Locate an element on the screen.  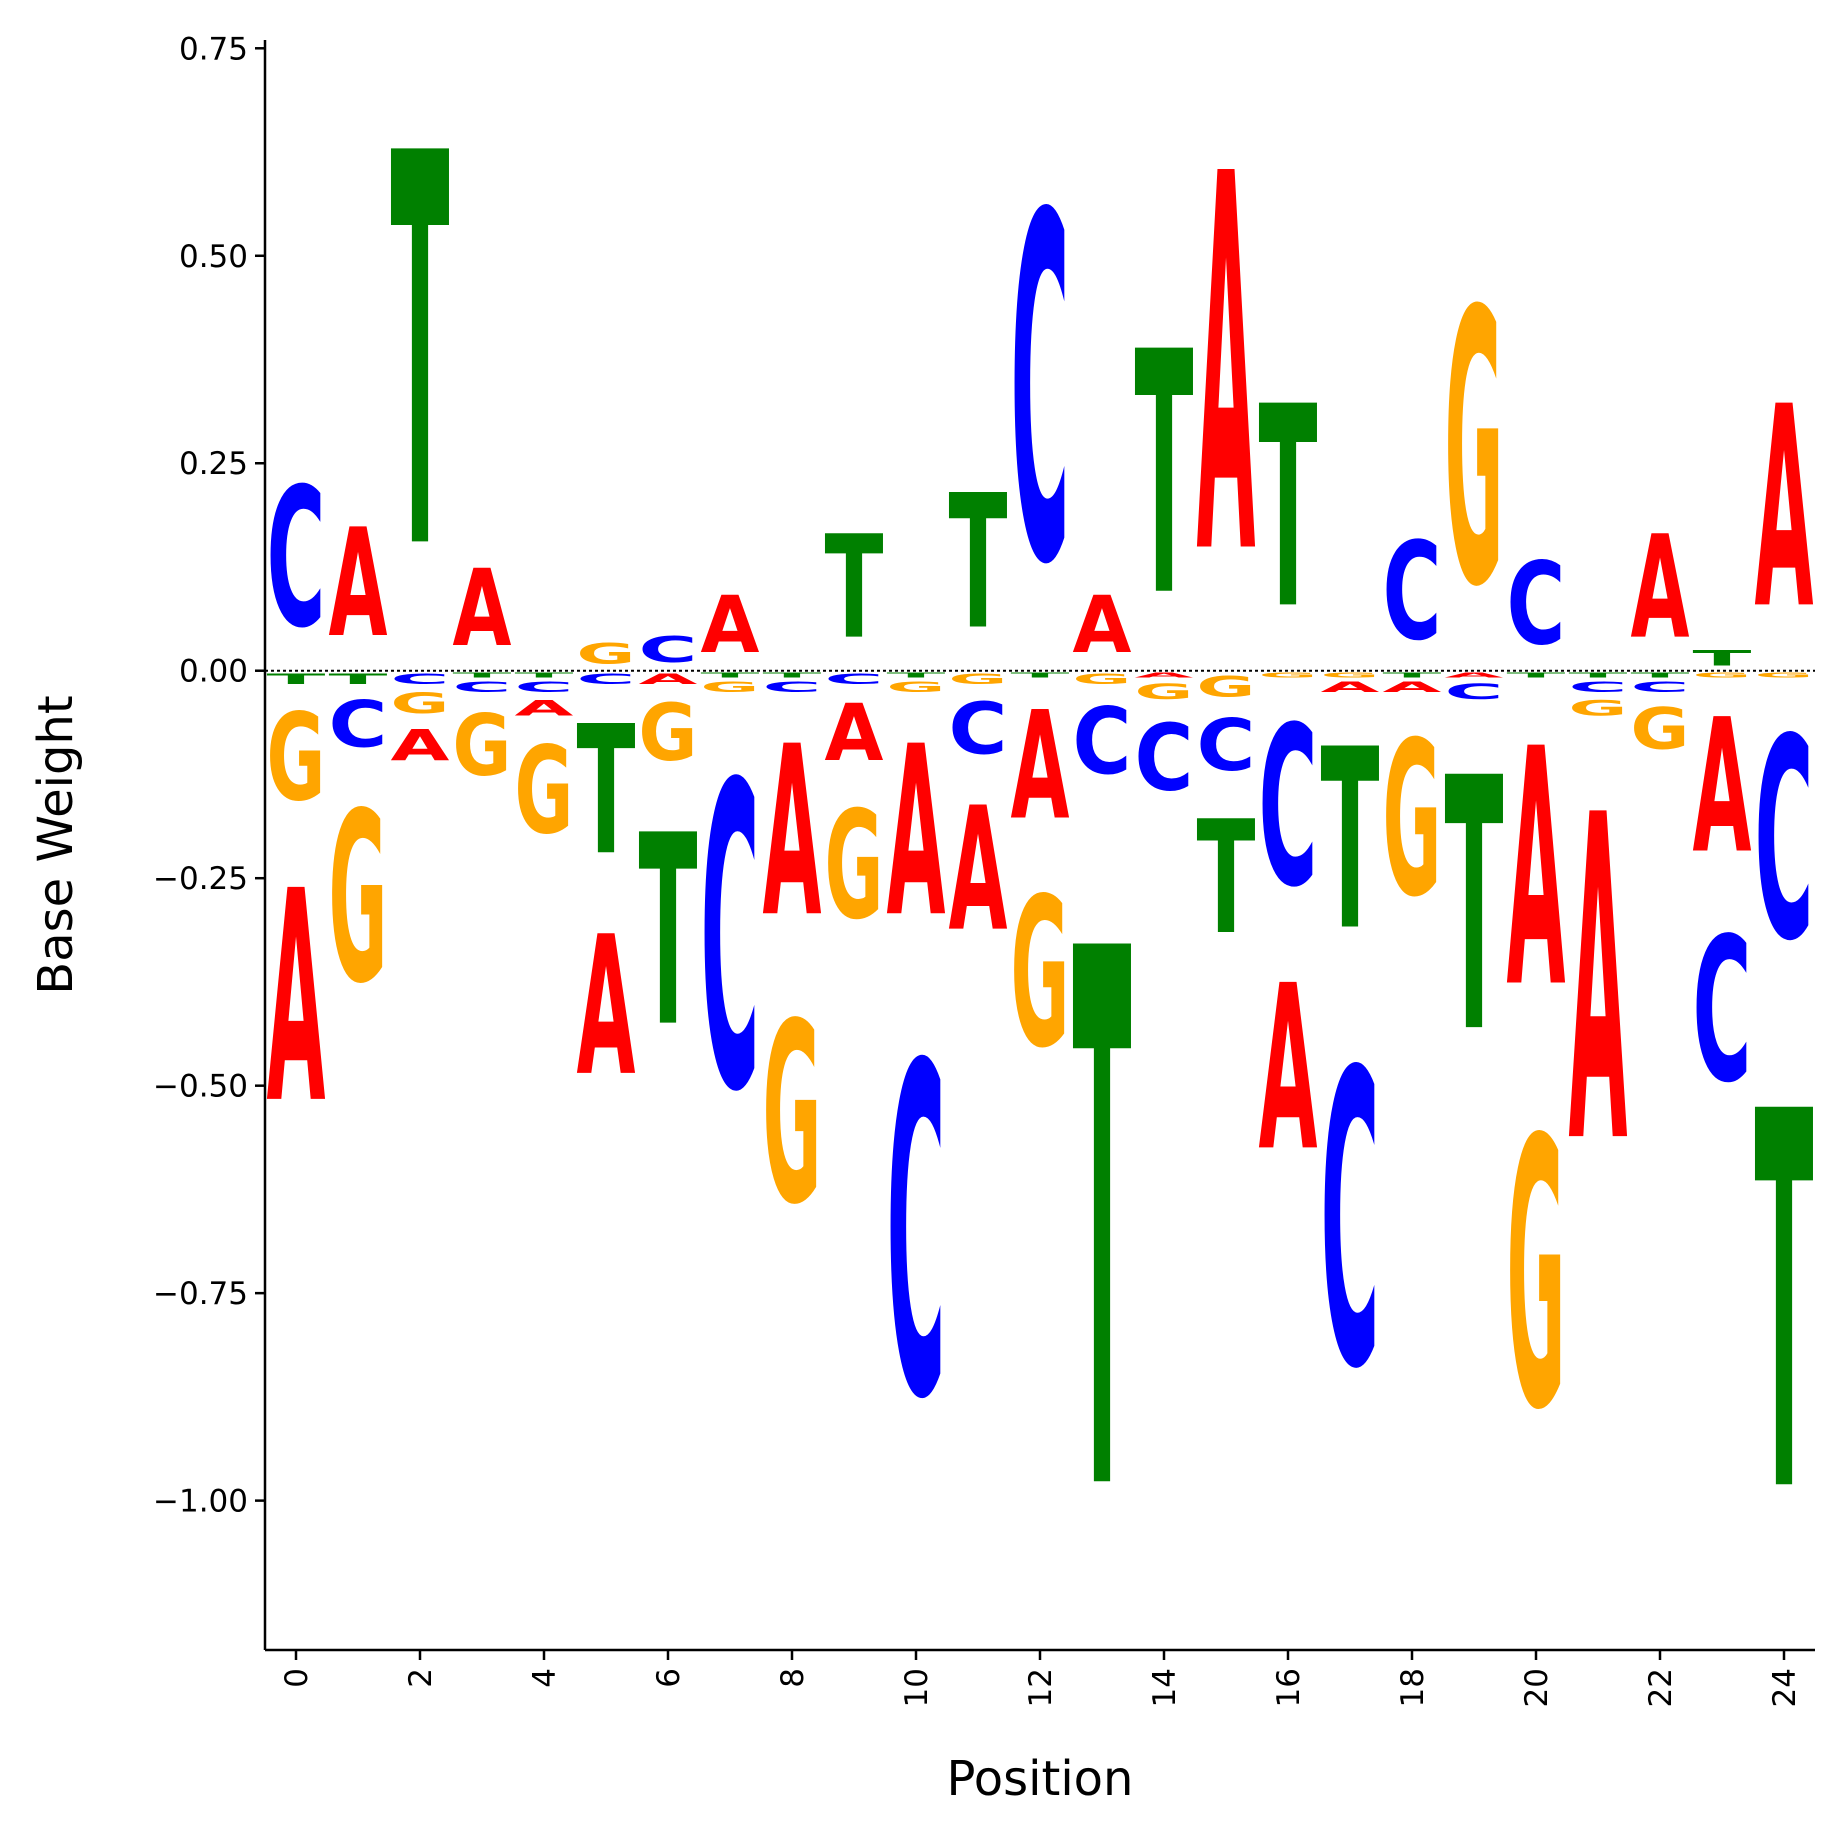
x-tick-label: 0 is located at coordinates (297, 1678).